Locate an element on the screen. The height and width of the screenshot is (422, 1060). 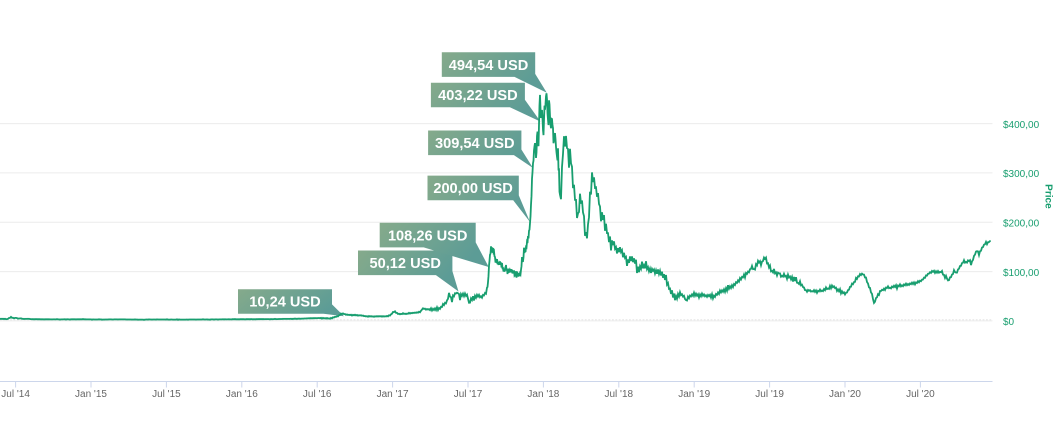
svg-text: Jan '15 is located at coordinates (91, 394).